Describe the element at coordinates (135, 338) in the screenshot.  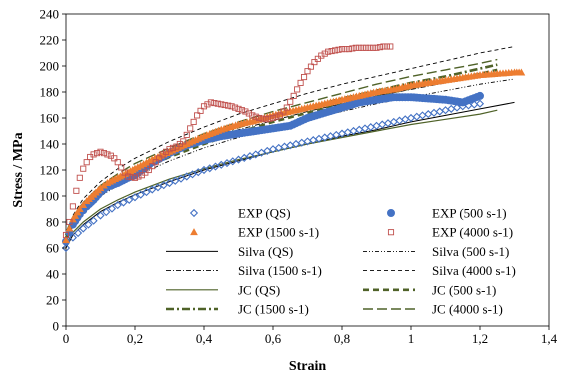
I see `x-tick-label: 0,2` at that location.